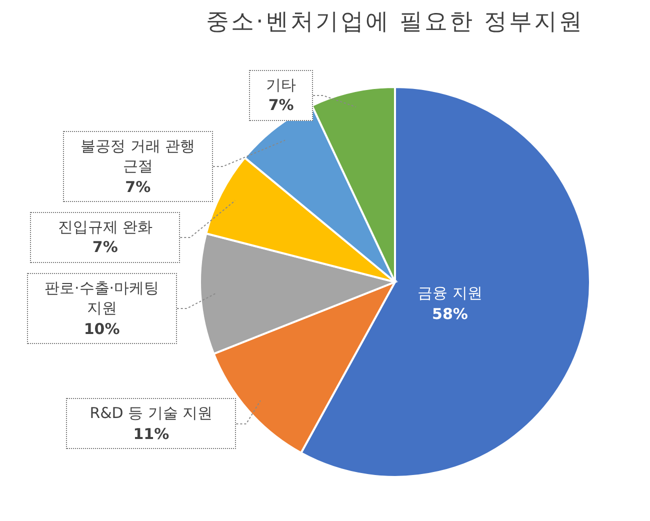  Describe the element at coordinates (151, 434) in the screenshot. I see `data-label: 11%` at that location.